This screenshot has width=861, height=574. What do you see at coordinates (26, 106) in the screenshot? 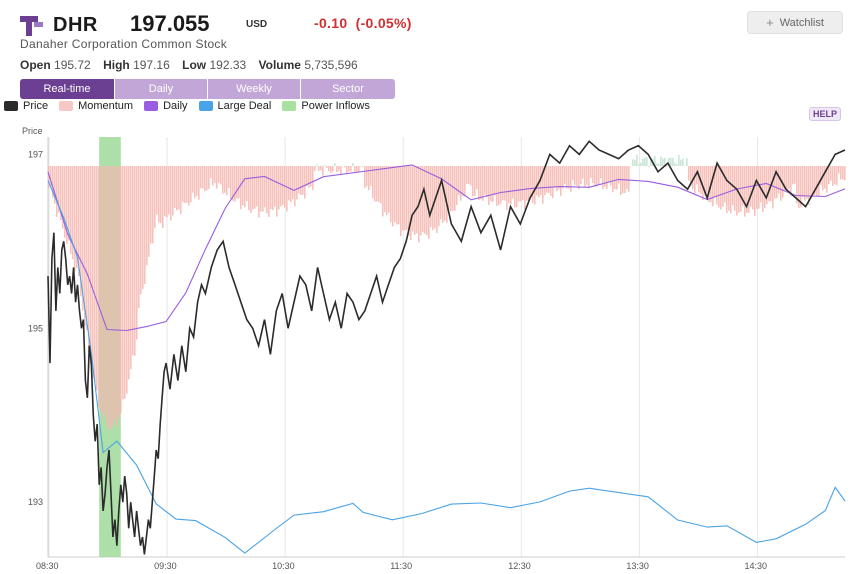
I see `legend-price: Price` at bounding box center [26, 106].